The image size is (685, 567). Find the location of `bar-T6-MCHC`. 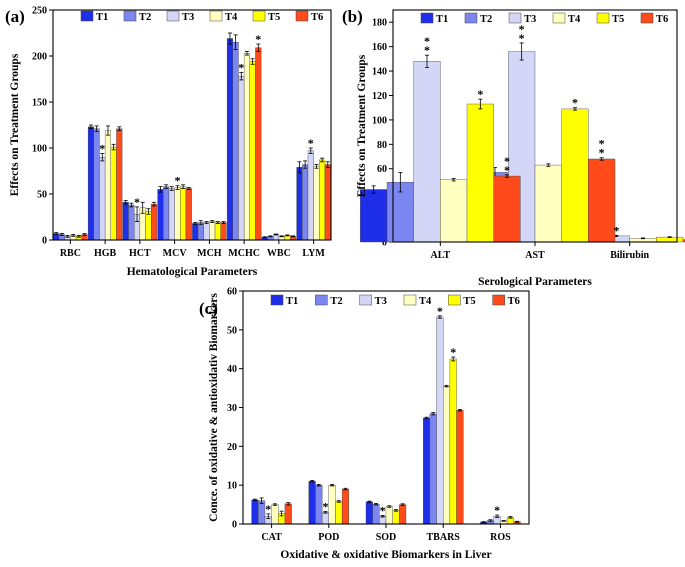

bar-T6-MCHC is located at coordinates (258, 144).